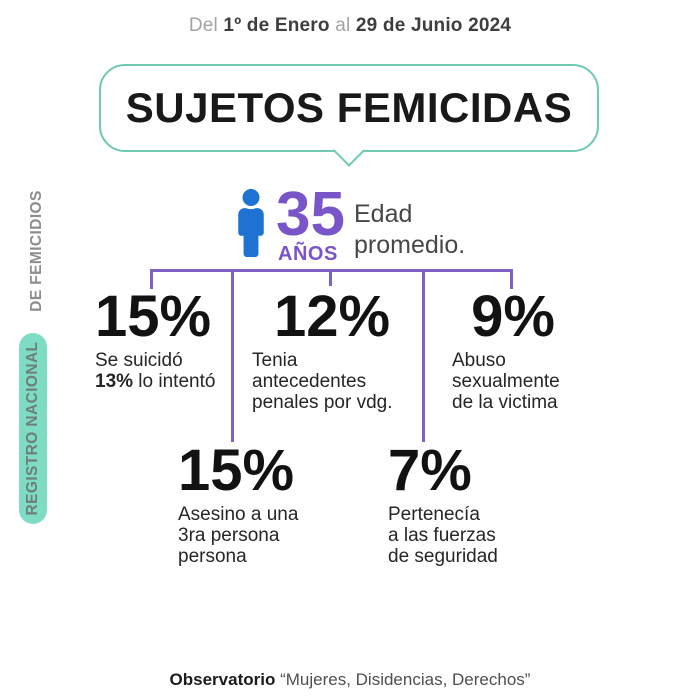  I want to click on connector-tick-center, so click(330, 277).